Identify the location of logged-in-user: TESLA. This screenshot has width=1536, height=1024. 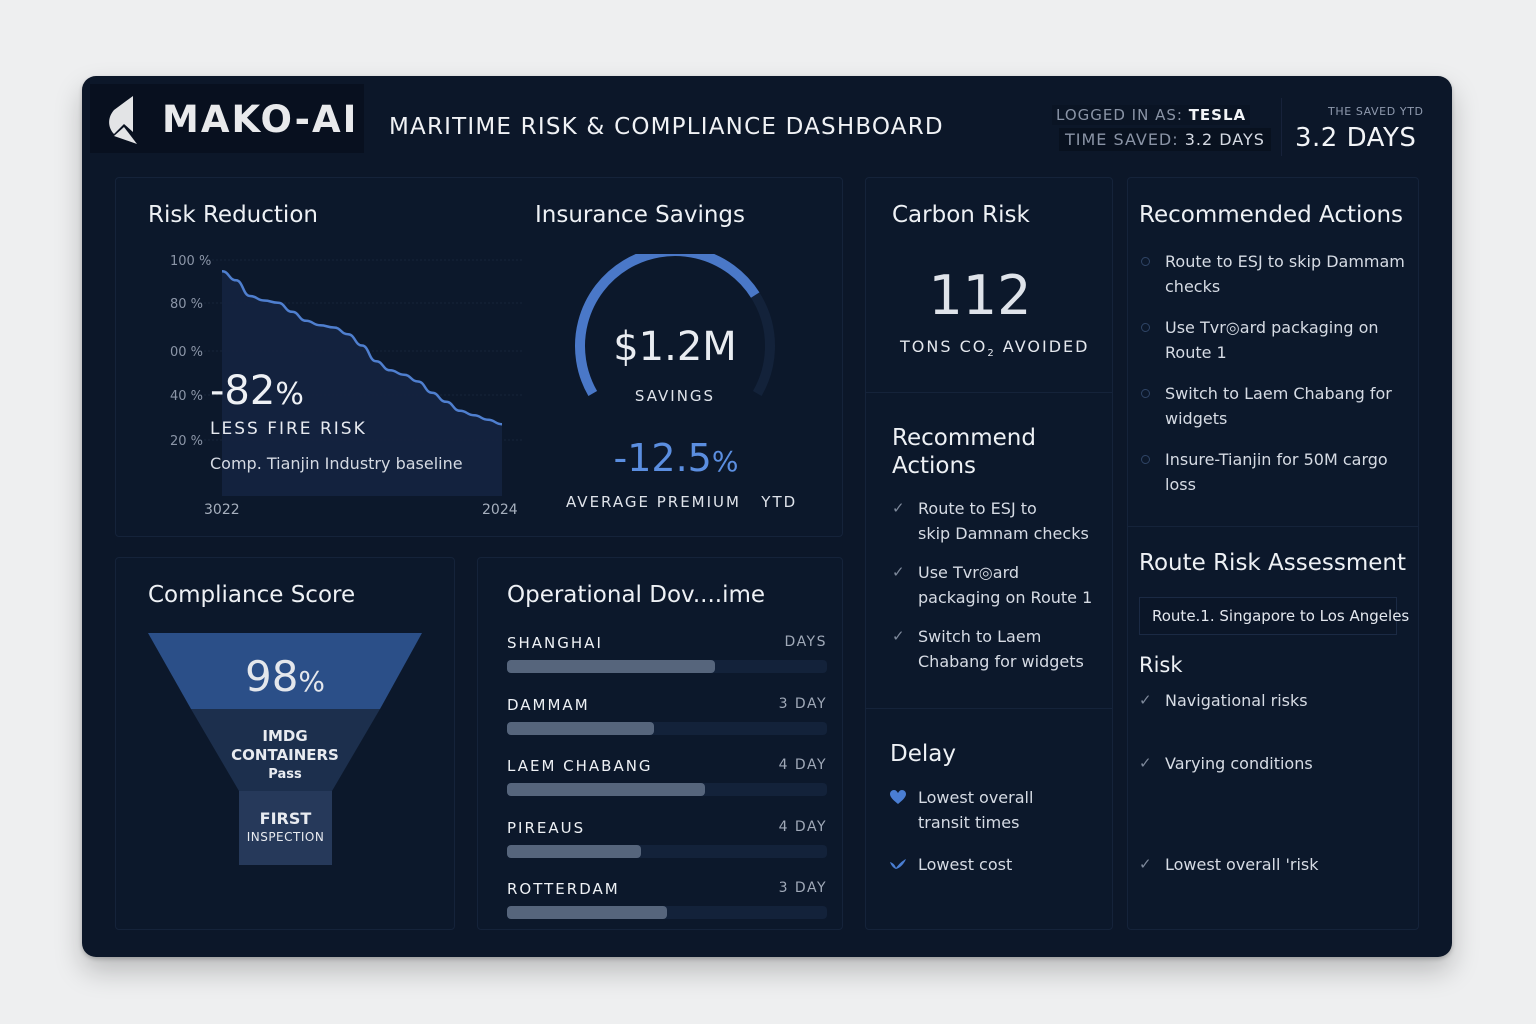
(1217, 115).